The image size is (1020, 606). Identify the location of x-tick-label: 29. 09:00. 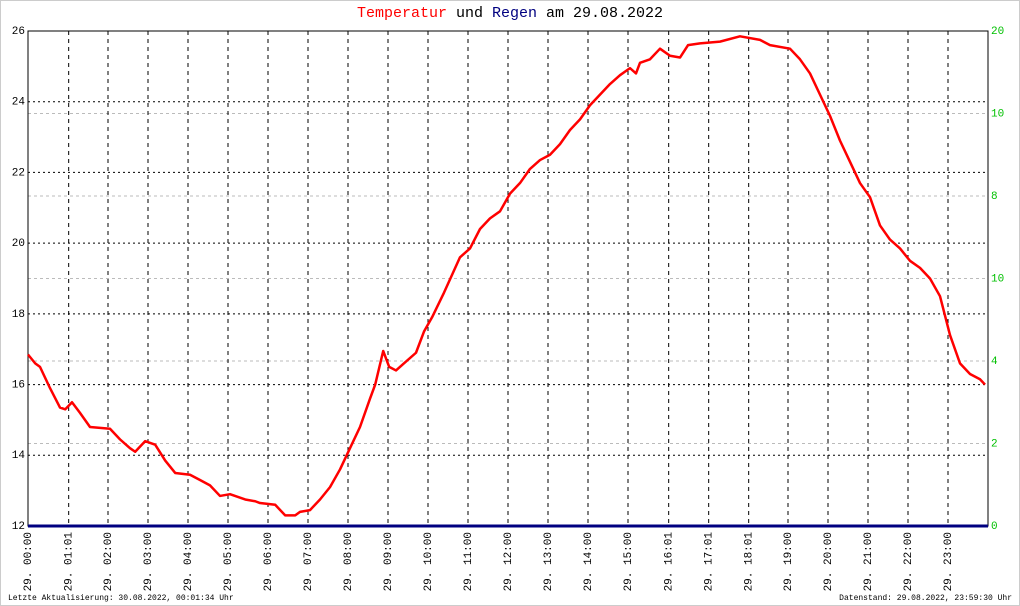
(389, 561).